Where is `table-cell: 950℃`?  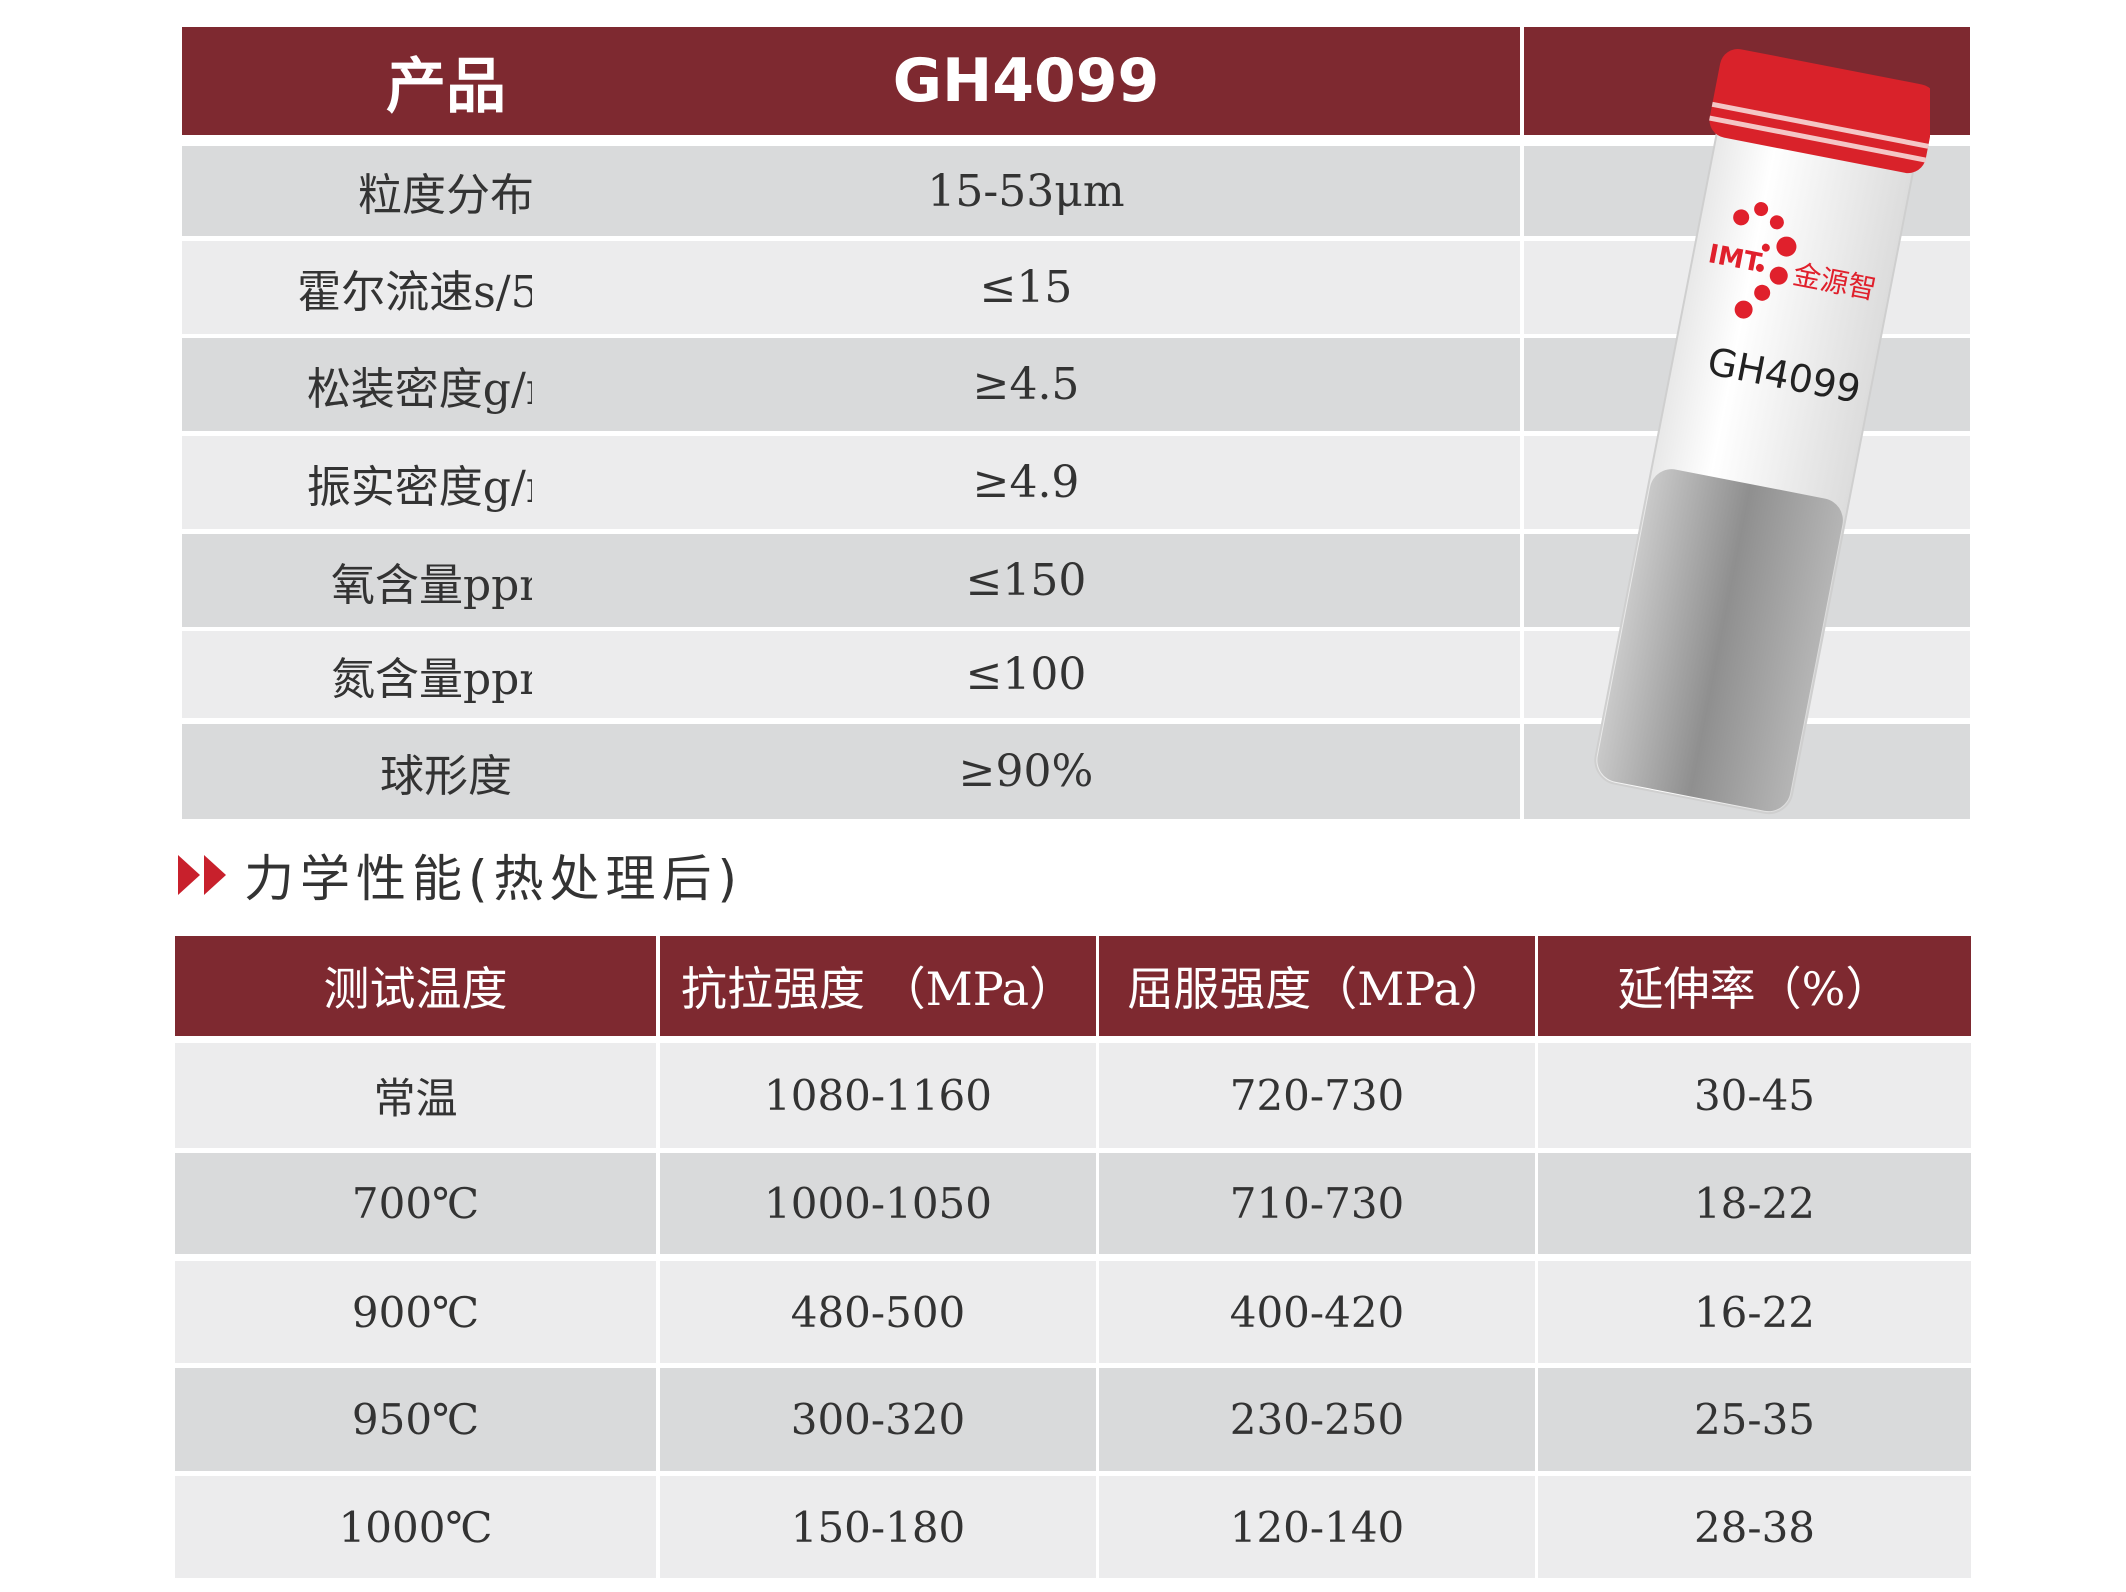 table-cell: 950℃ is located at coordinates (415, 1419).